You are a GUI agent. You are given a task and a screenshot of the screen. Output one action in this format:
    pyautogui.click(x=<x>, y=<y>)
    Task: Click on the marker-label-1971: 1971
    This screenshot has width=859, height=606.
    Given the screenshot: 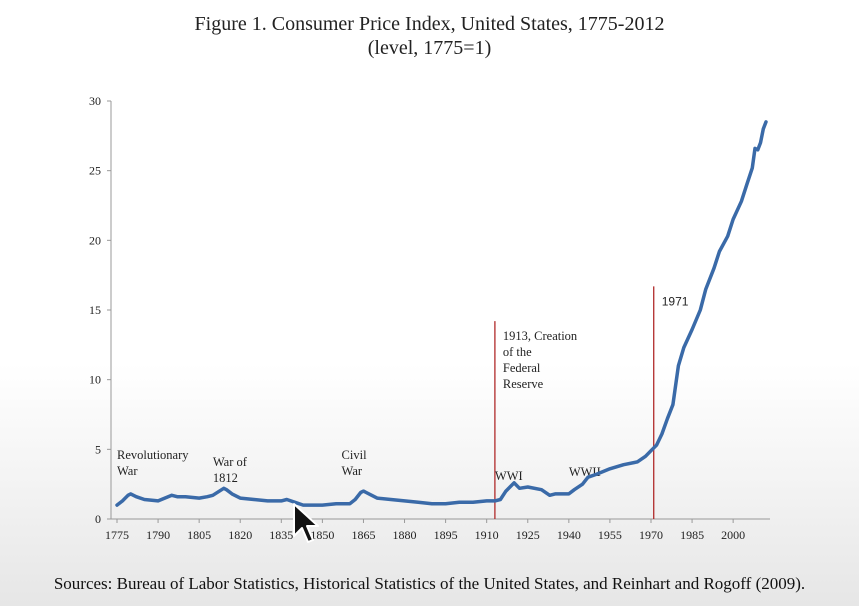 What is the action you would take?
    pyautogui.click(x=675, y=301)
    